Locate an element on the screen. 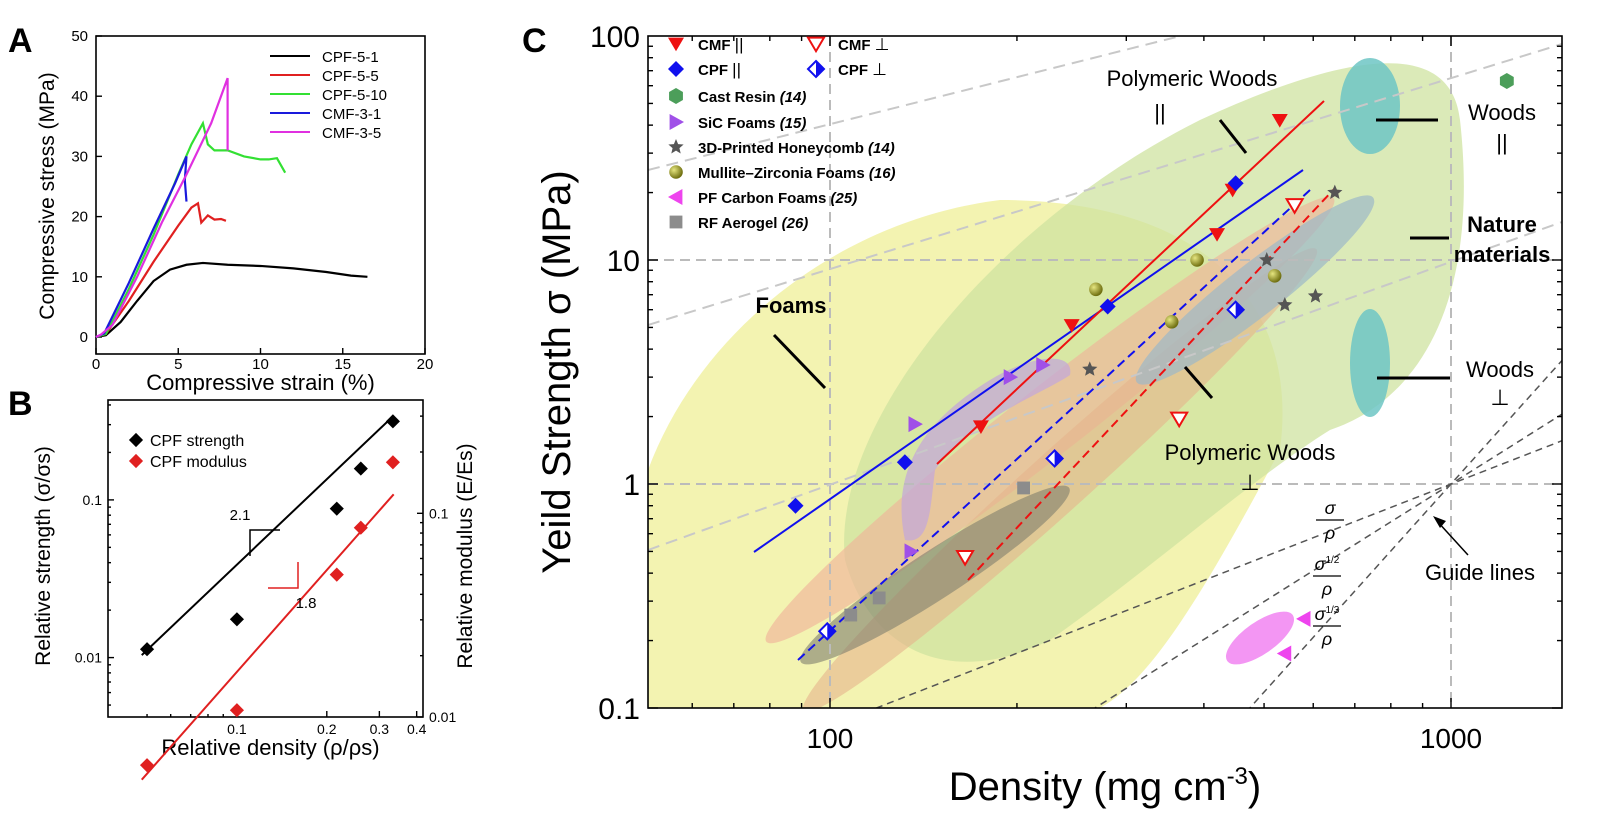 The image size is (1597, 834). y2-tick-label: 0.1 is located at coordinates (439, 513).